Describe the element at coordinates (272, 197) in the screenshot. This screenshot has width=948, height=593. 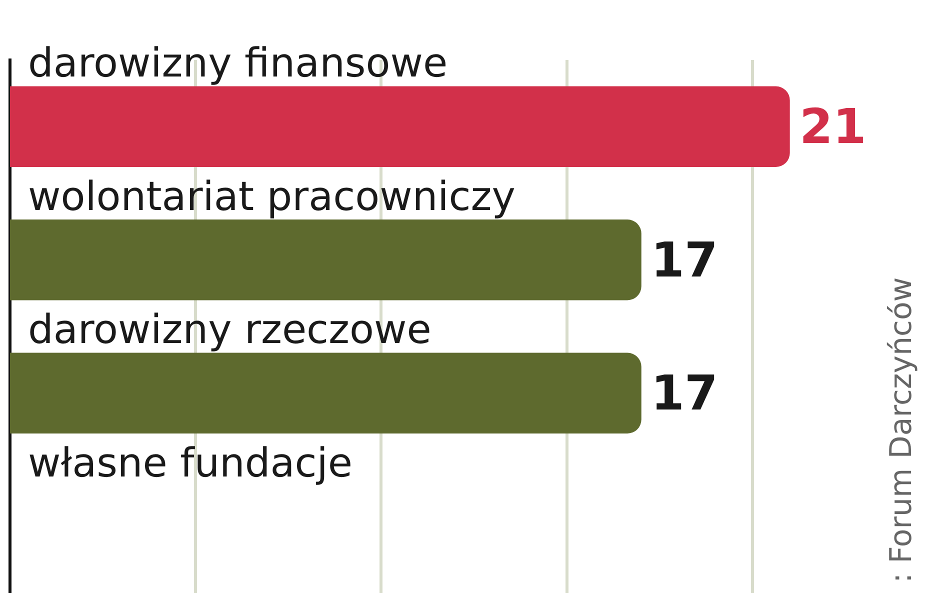
I see `y-tick-label: wolontariat pracowniczy` at that location.